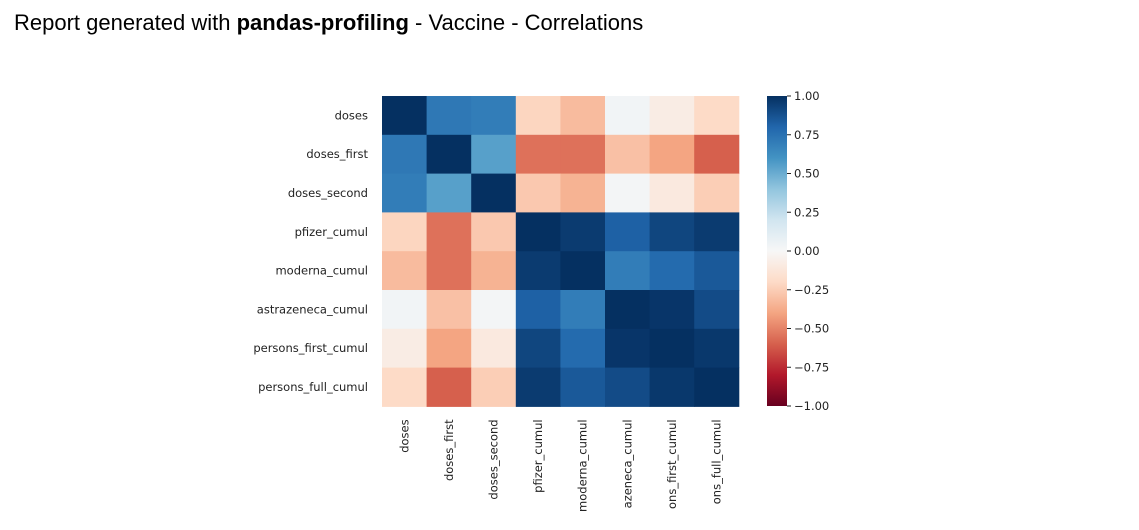 The height and width of the screenshot is (530, 1139). Describe the element at coordinates (331, 232) in the screenshot. I see `y-tick-label: pfizer_cumul` at that location.